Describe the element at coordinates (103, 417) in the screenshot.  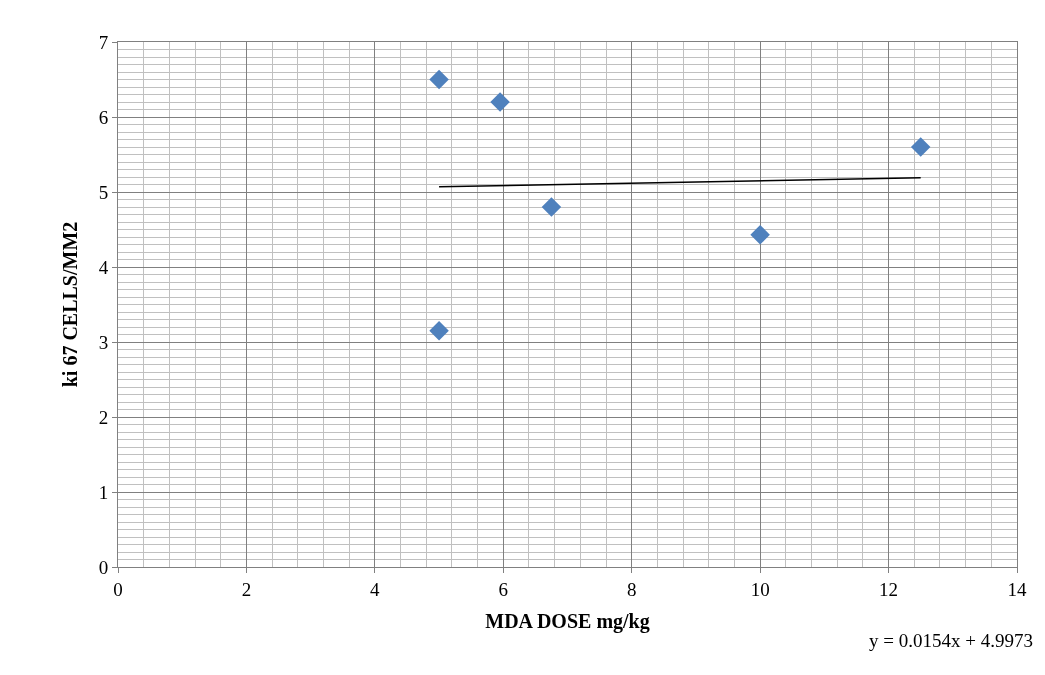
I see `y-tick-label: 2` at that location.